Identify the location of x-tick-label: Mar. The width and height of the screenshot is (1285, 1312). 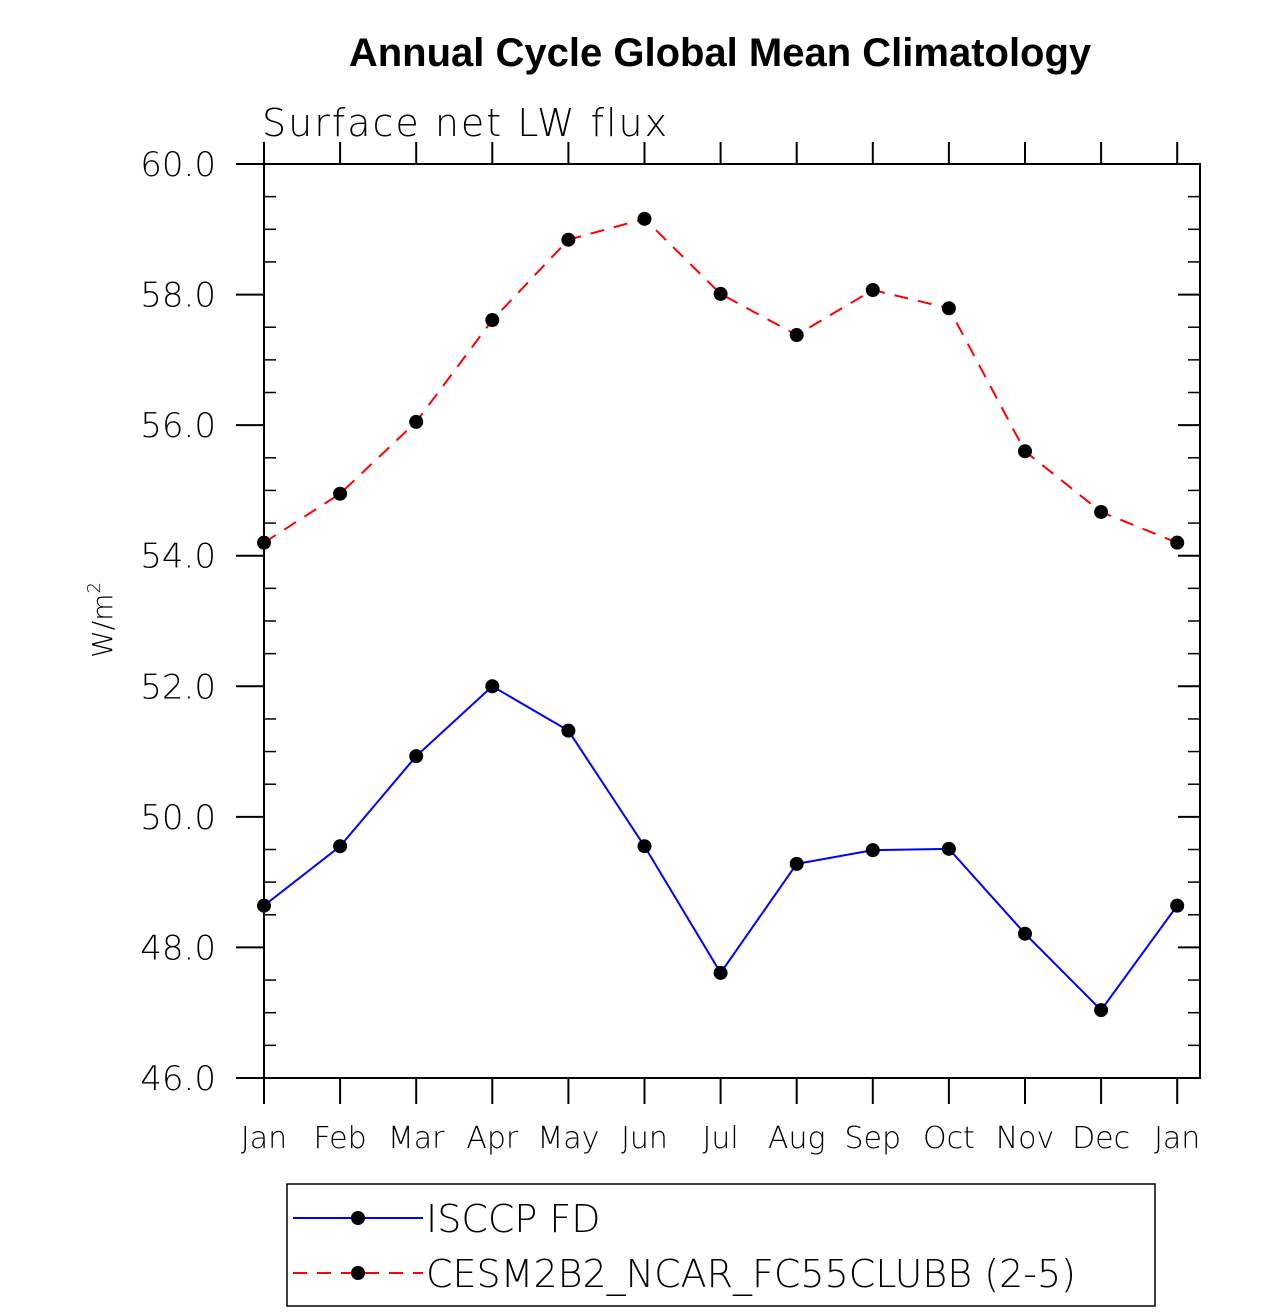
(416, 1138).